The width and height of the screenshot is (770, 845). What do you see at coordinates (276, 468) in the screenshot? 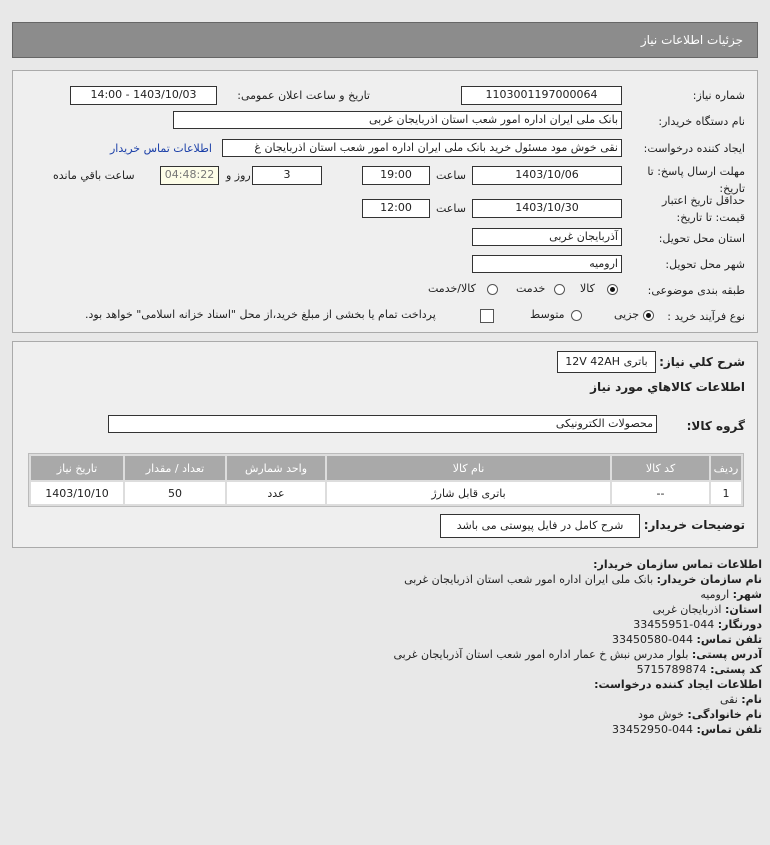
I see `col-unit: واحد شمارش` at bounding box center [276, 468].